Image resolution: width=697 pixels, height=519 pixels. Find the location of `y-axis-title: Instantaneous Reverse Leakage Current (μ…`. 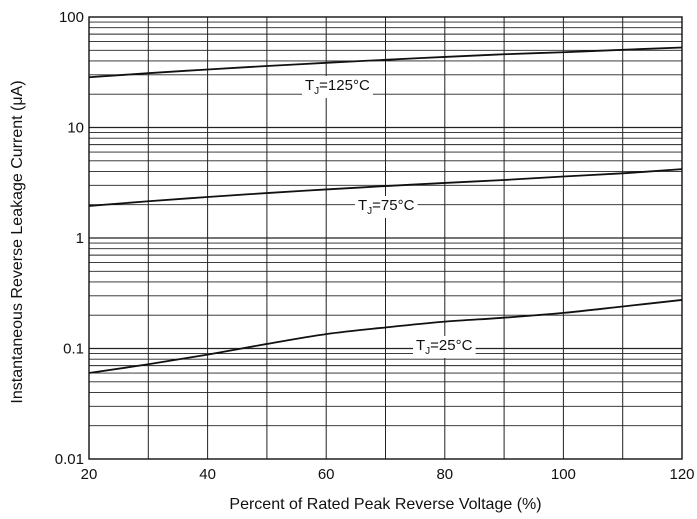

y-axis-title: Instantaneous Reverse Leakage Current (μ… is located at coordinates (17, 241).